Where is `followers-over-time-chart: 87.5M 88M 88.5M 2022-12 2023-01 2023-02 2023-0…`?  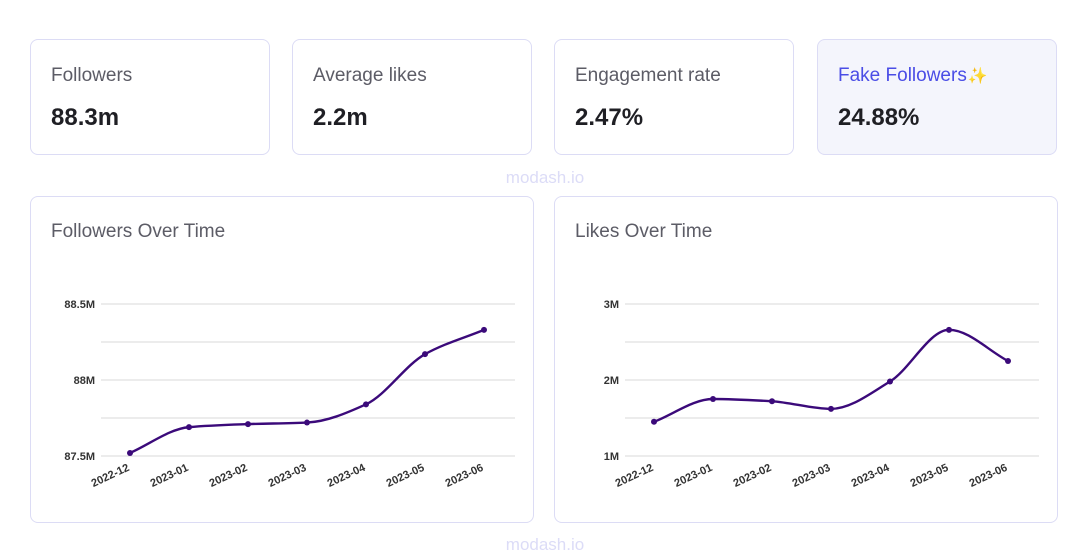 followers-over-time-chart: 87.5M 88M 88.5M 2022-12 2023-01 2023-02 2023-0… is located at coordinates (289, 394).